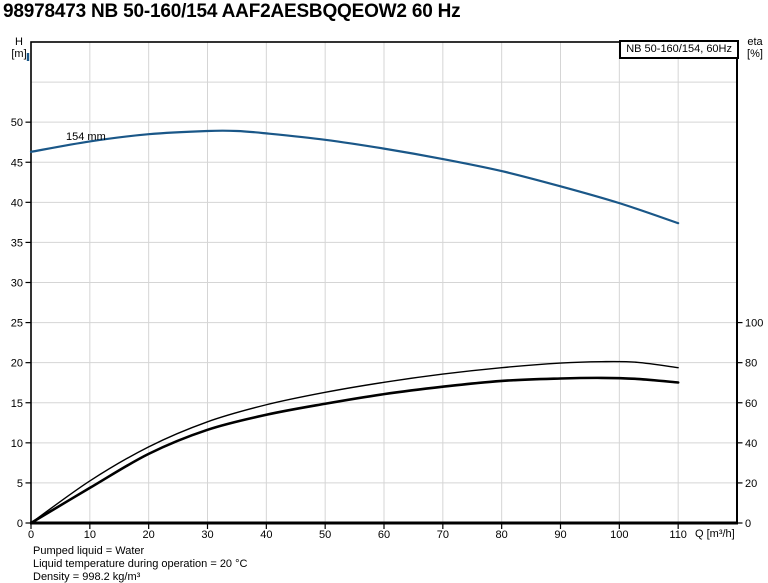 This screenshot has width=768, height=583. I want to click on right-axis-unit: [%], so click(755, 54).